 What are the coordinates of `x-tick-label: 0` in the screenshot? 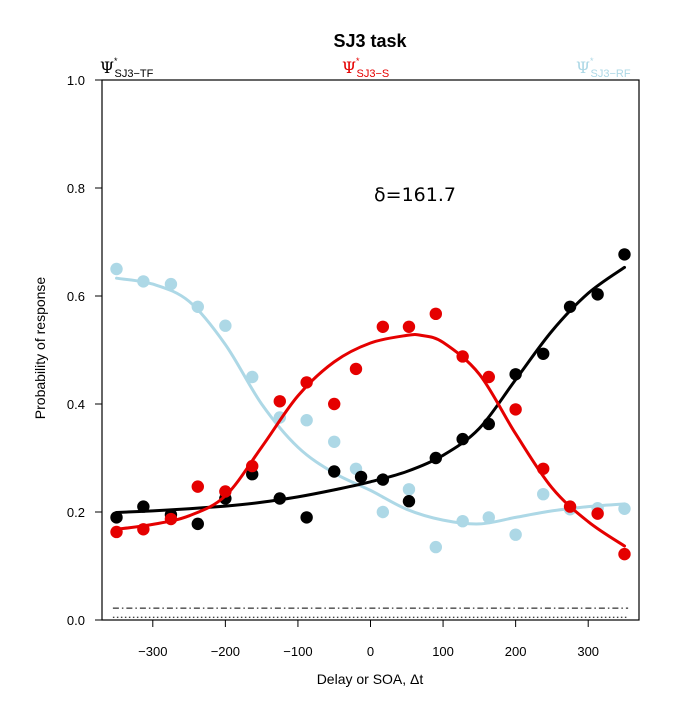 It's located at (370, 651).